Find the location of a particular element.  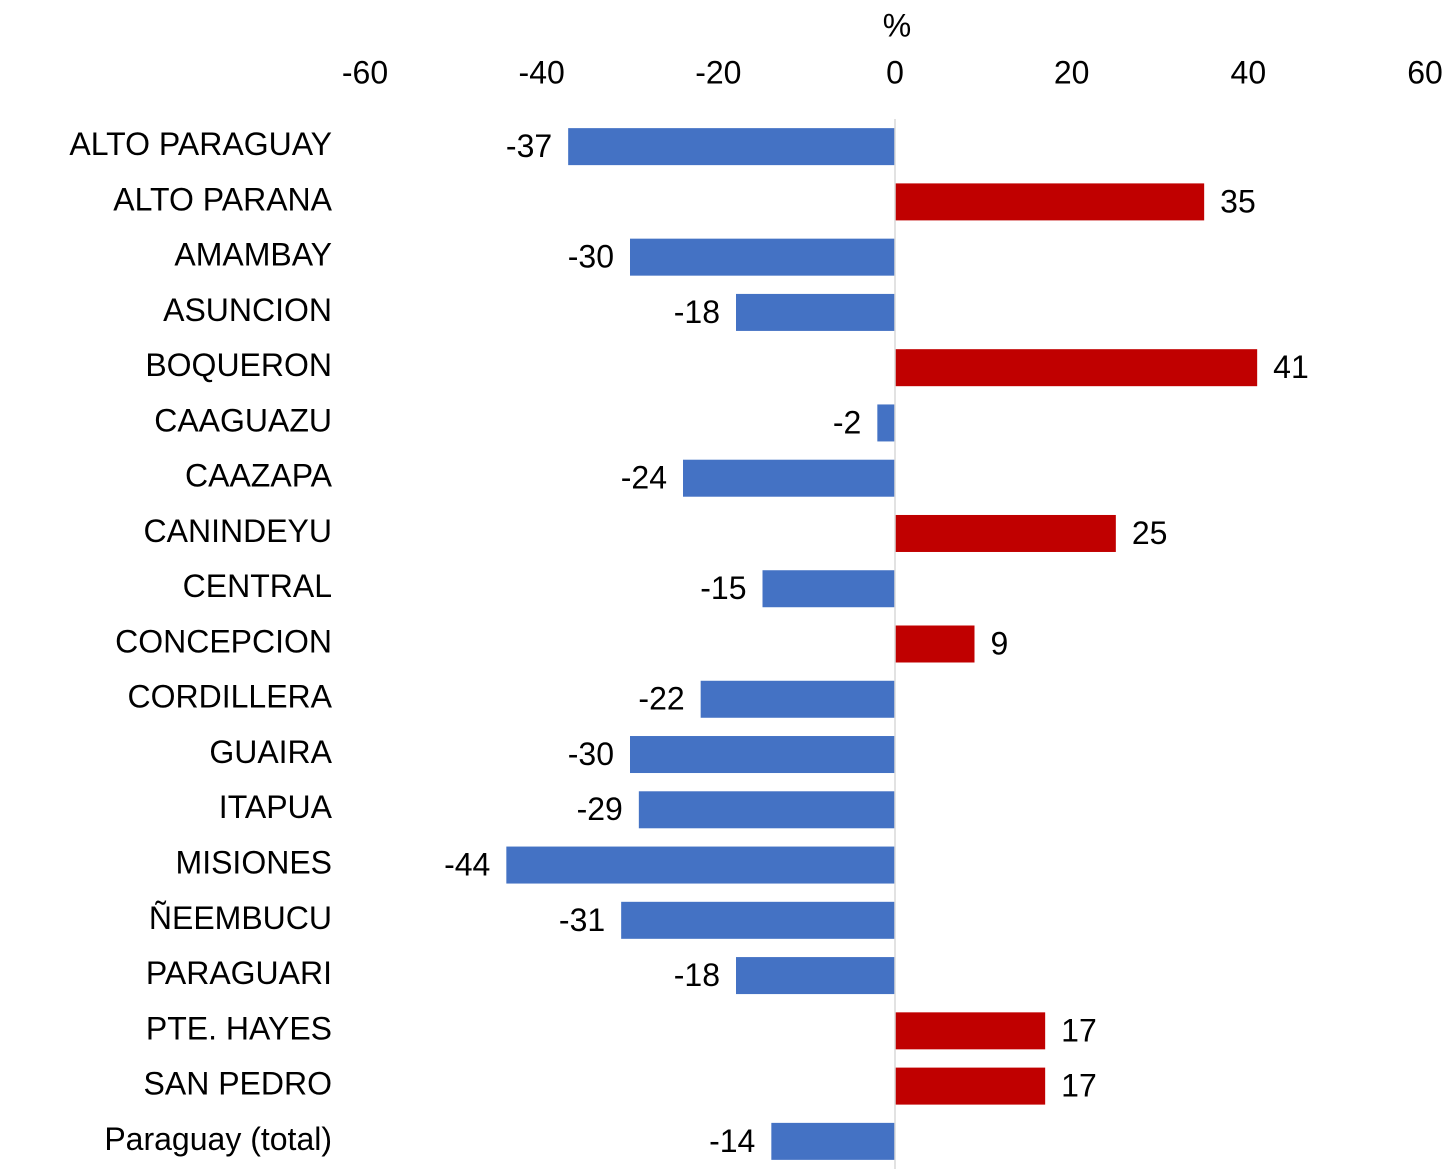

x-tick-label: 40 is located at coordinates (1249, 72).